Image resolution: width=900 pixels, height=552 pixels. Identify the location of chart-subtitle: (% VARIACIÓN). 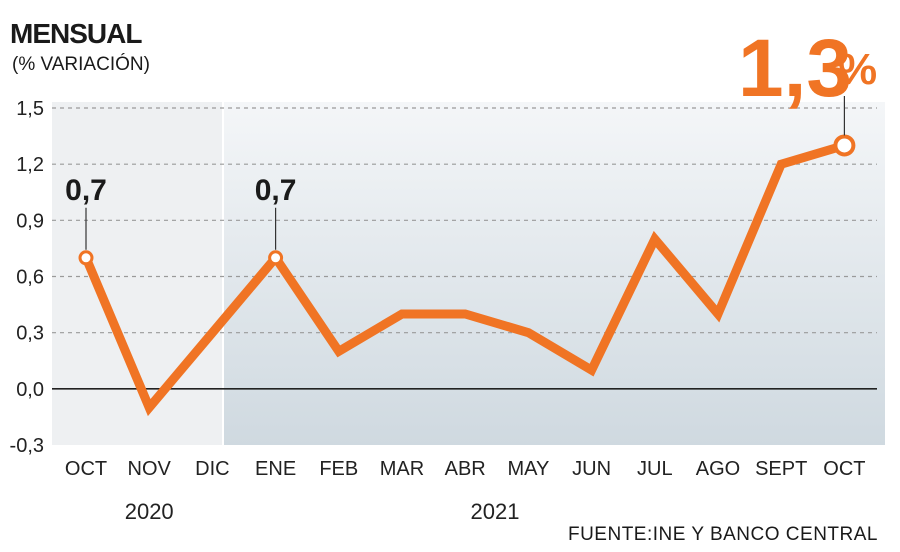
(81, 64).